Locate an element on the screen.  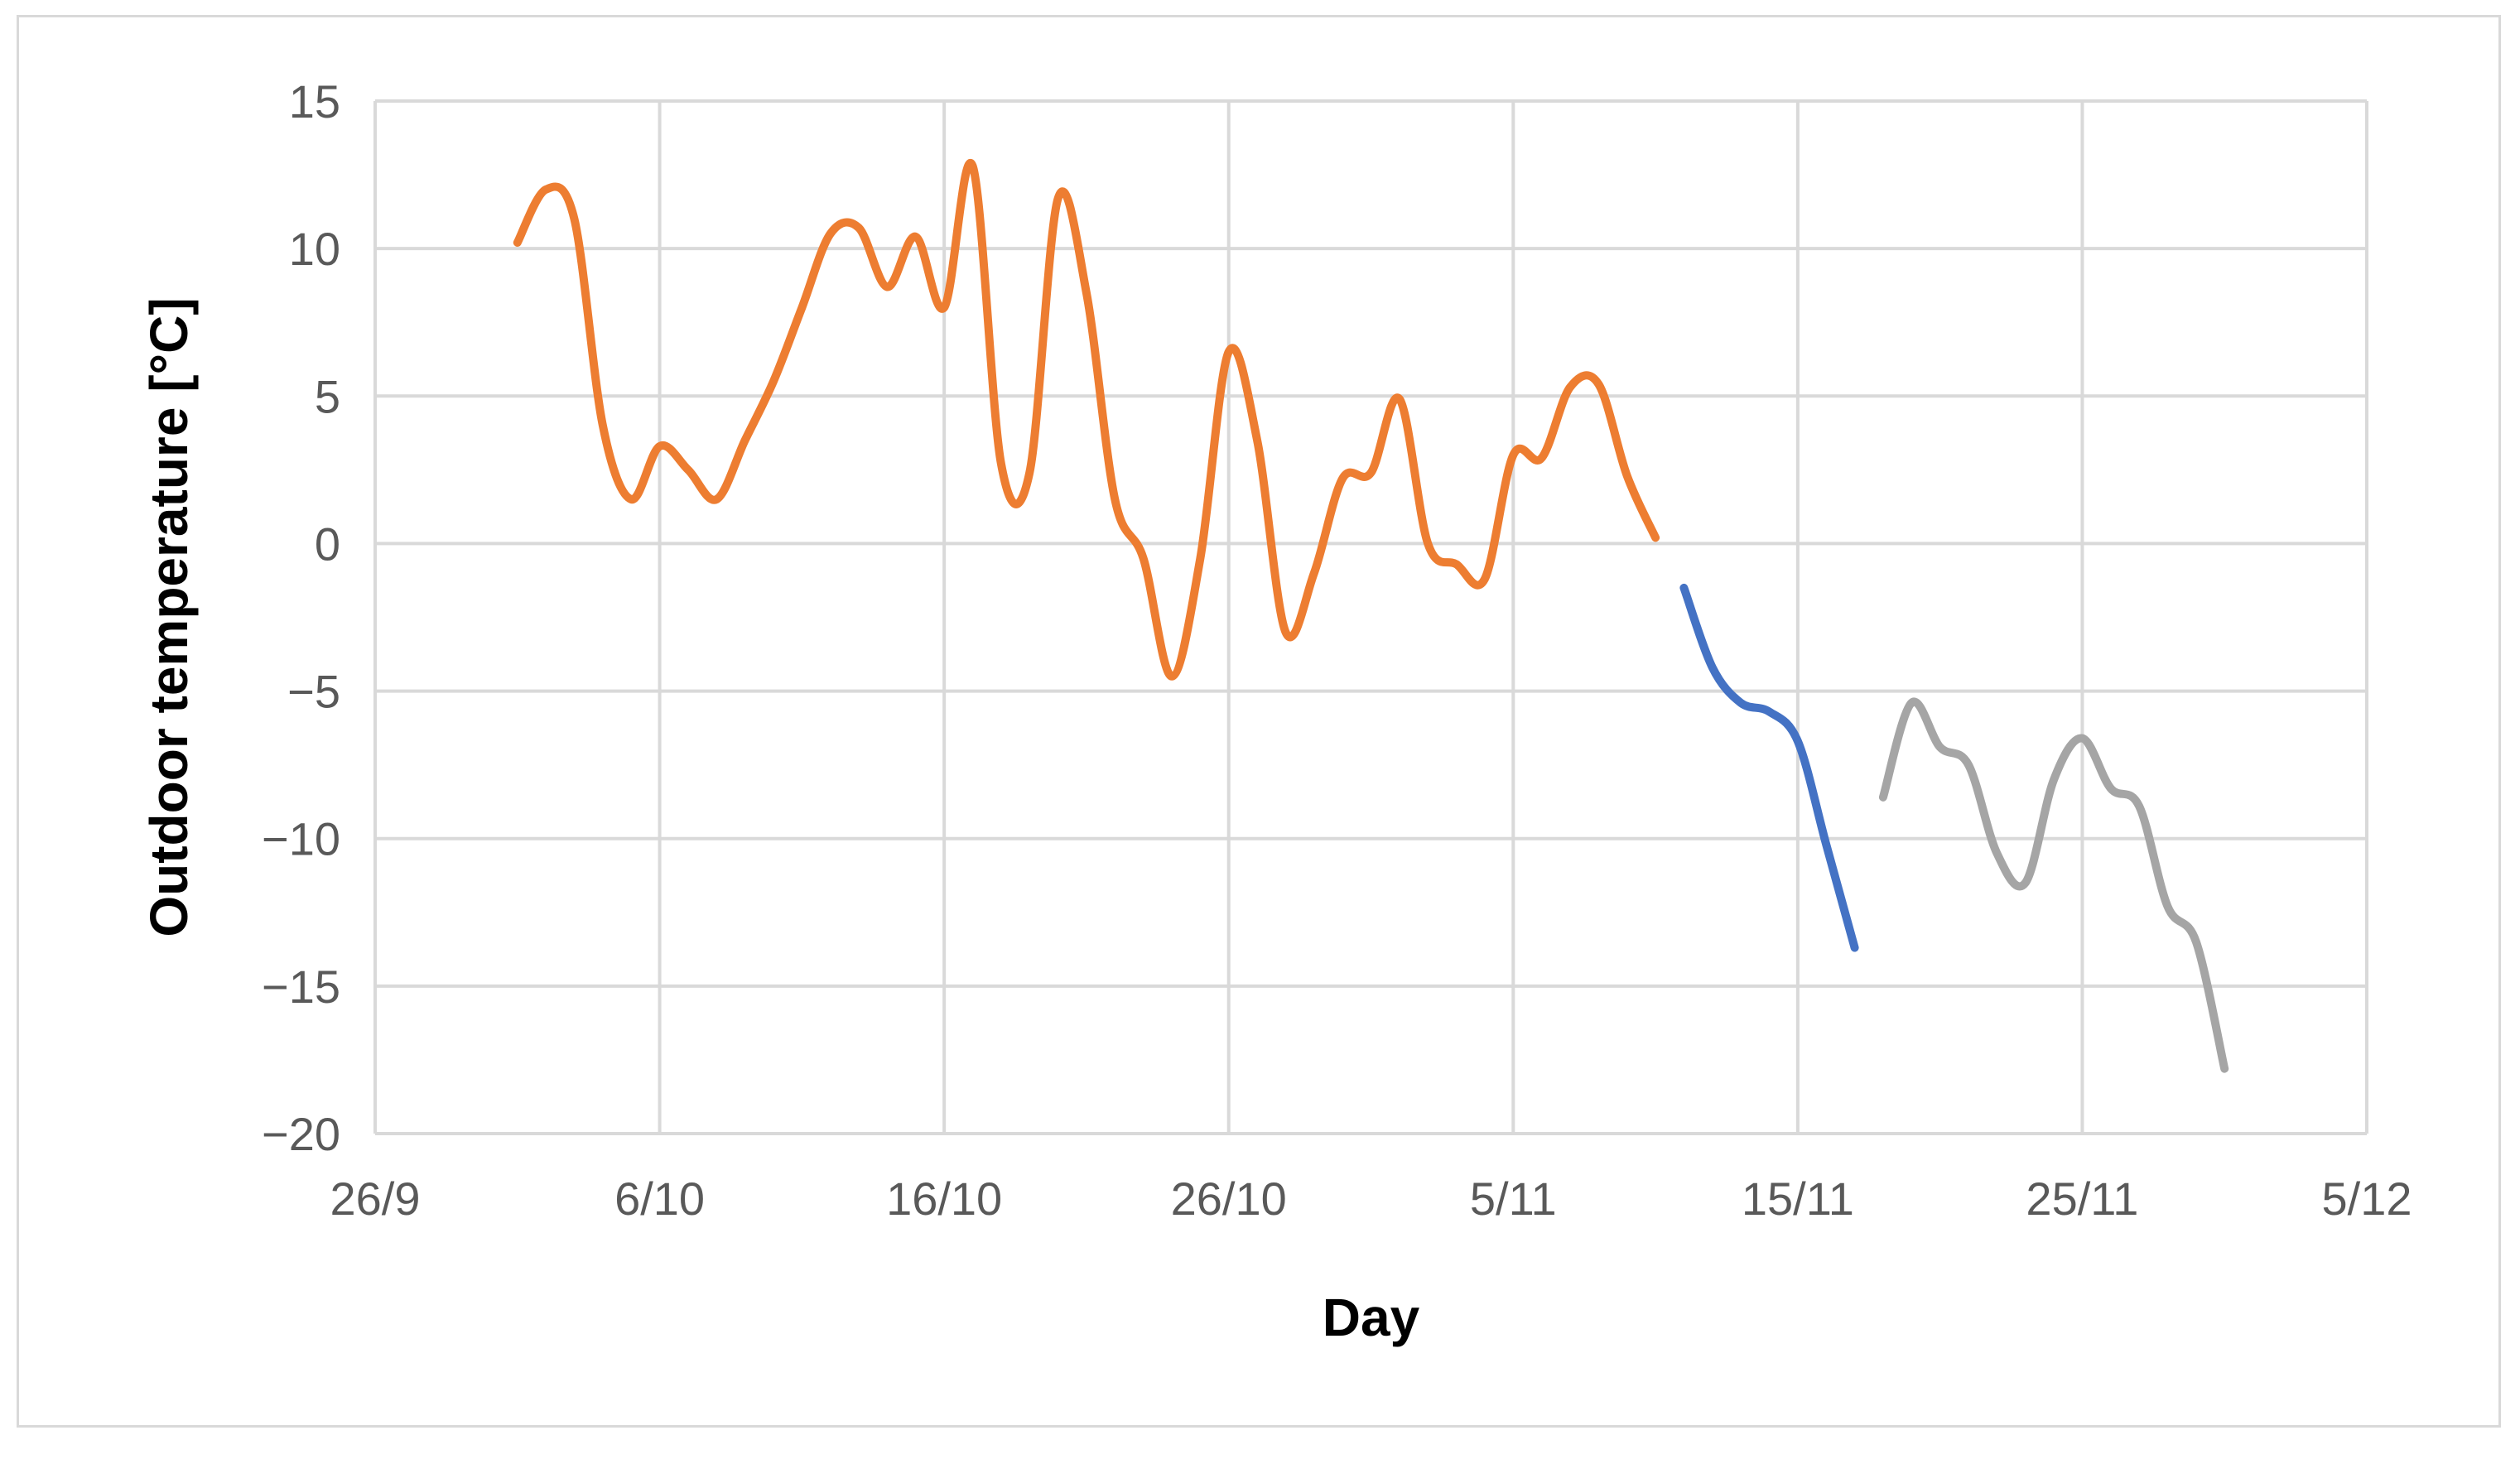
x-tick-label: 26/10 is located at coordinates (1229, 1199).